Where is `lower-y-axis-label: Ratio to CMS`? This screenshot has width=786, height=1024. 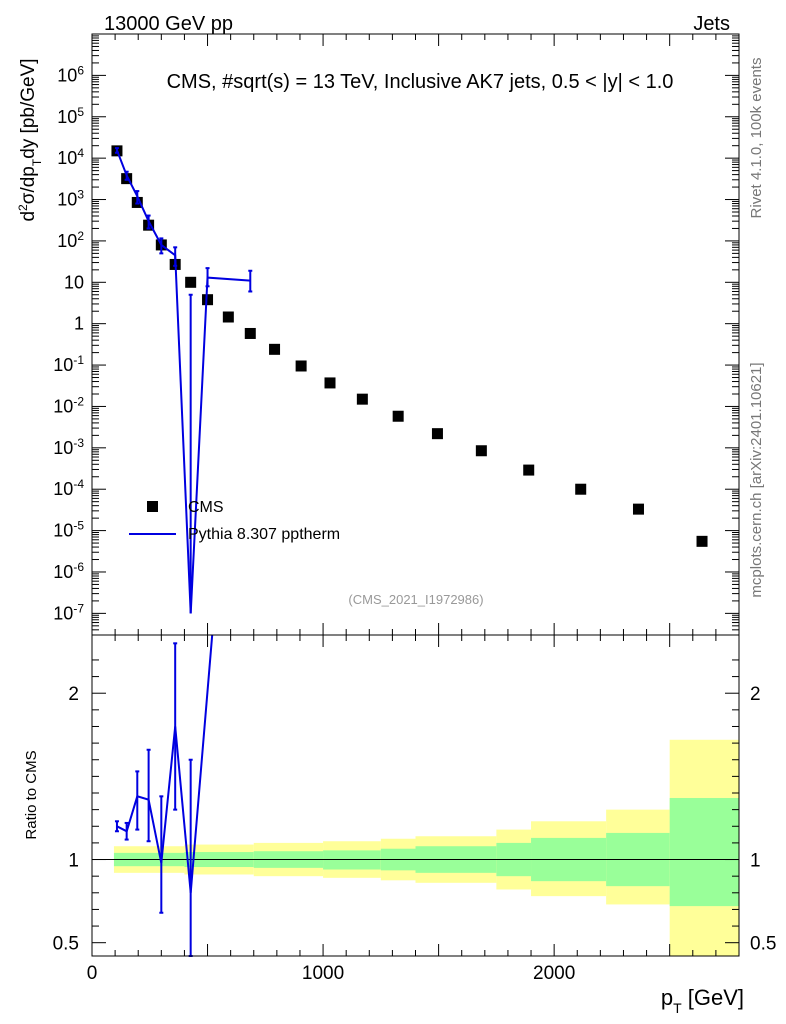
lower-y-axis-label: Ratio to CMS is located at coordinates (31, 794).